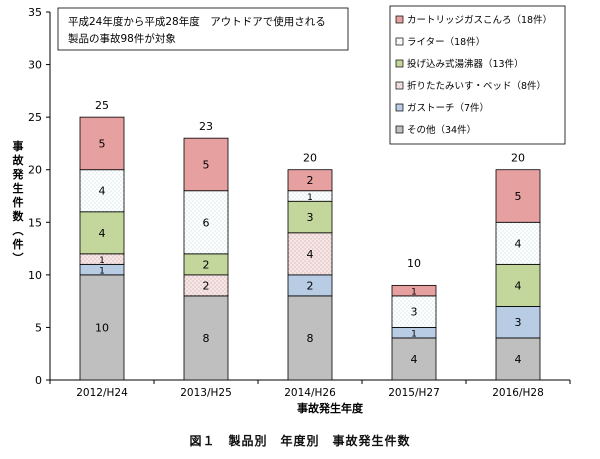 The image size is (600, 459). Describe the element at coordinates (102, 105) in the screenshot. I see `bar-total-label: 25` at that location.